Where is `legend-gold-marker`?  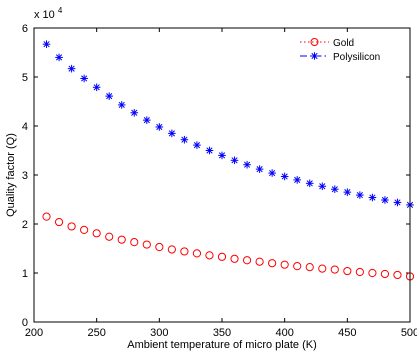 legend-gold-marker is located at coordinates (314, 42).